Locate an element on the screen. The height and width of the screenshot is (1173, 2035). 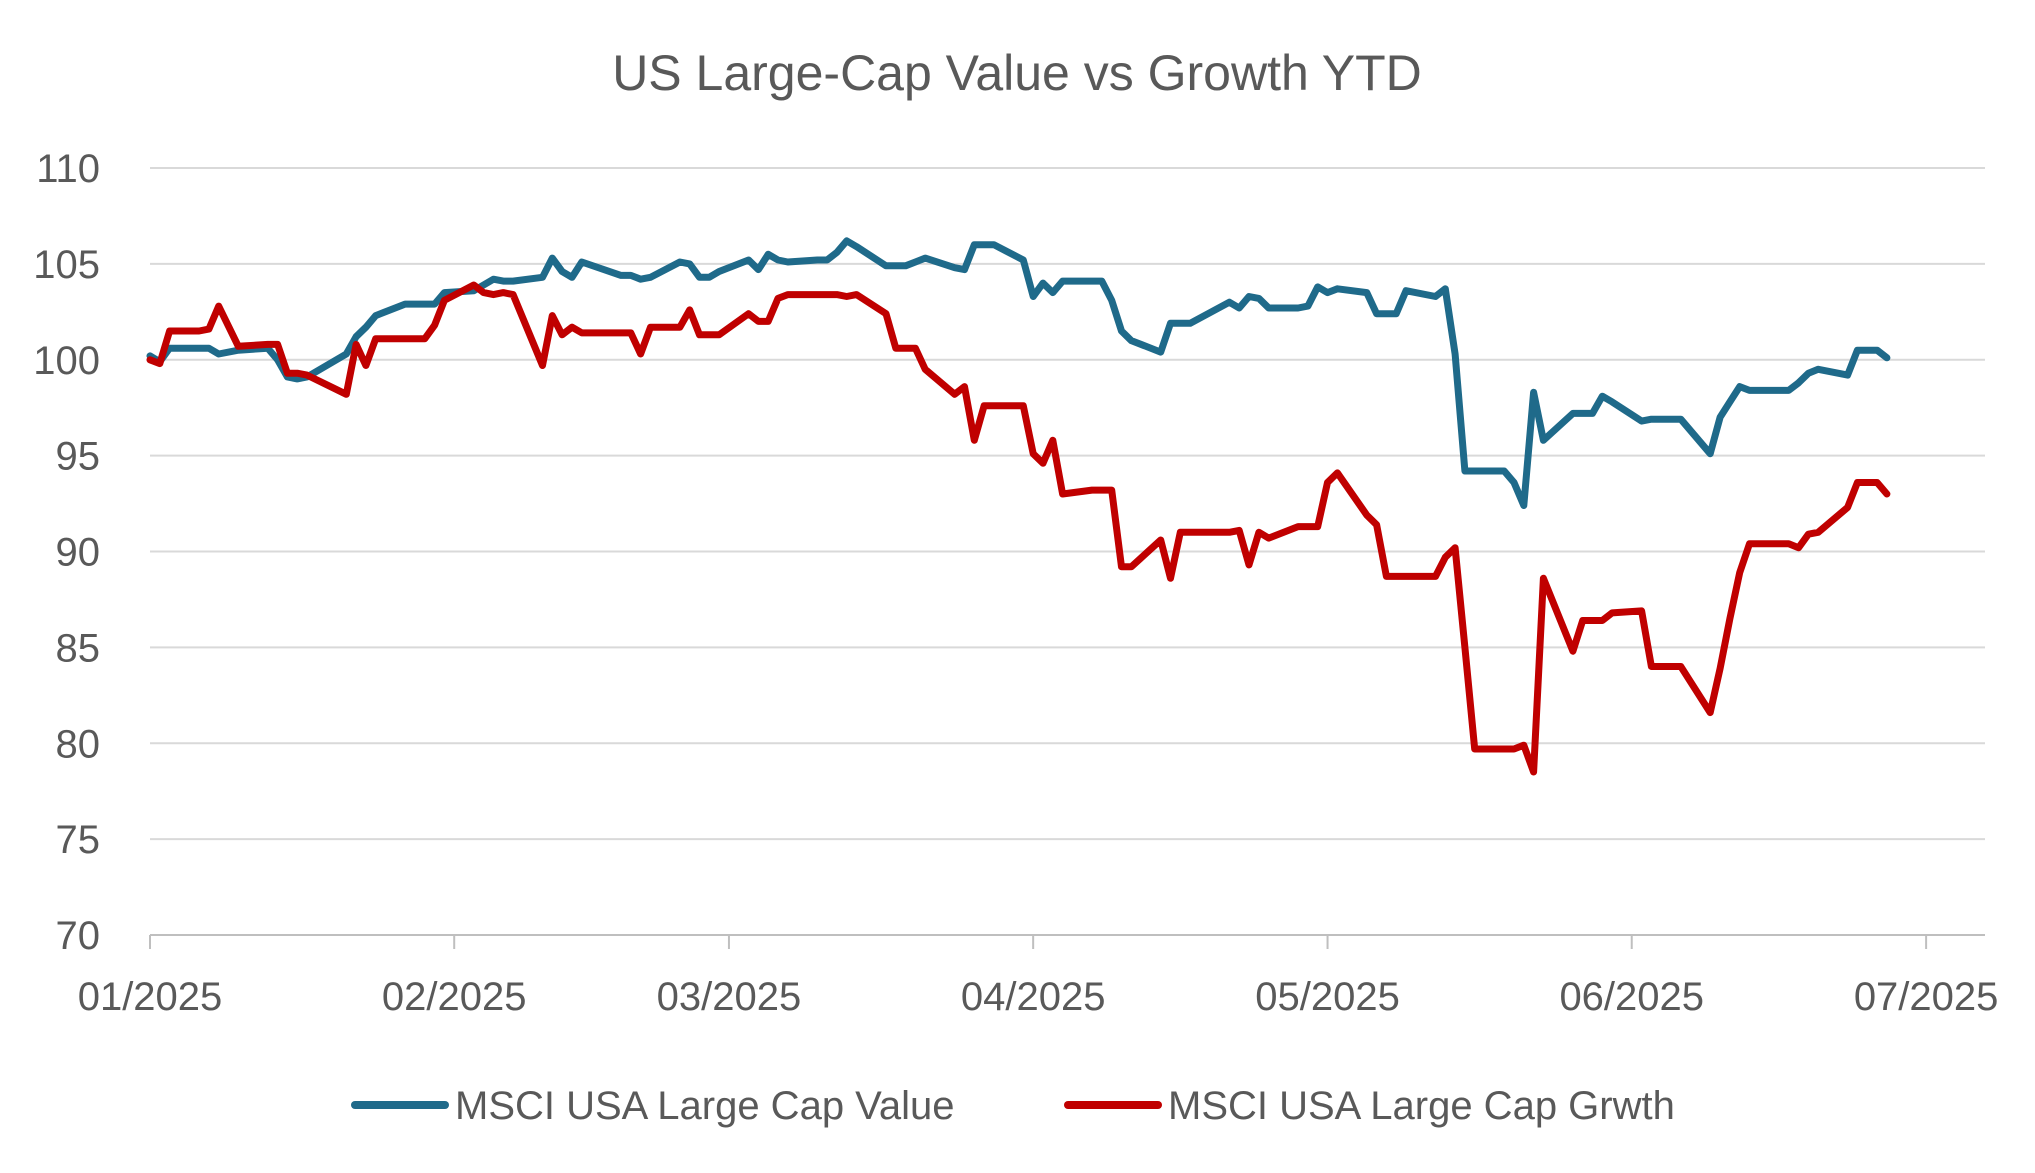
y-tick-label: 90 is located at coordinates (78, 553).